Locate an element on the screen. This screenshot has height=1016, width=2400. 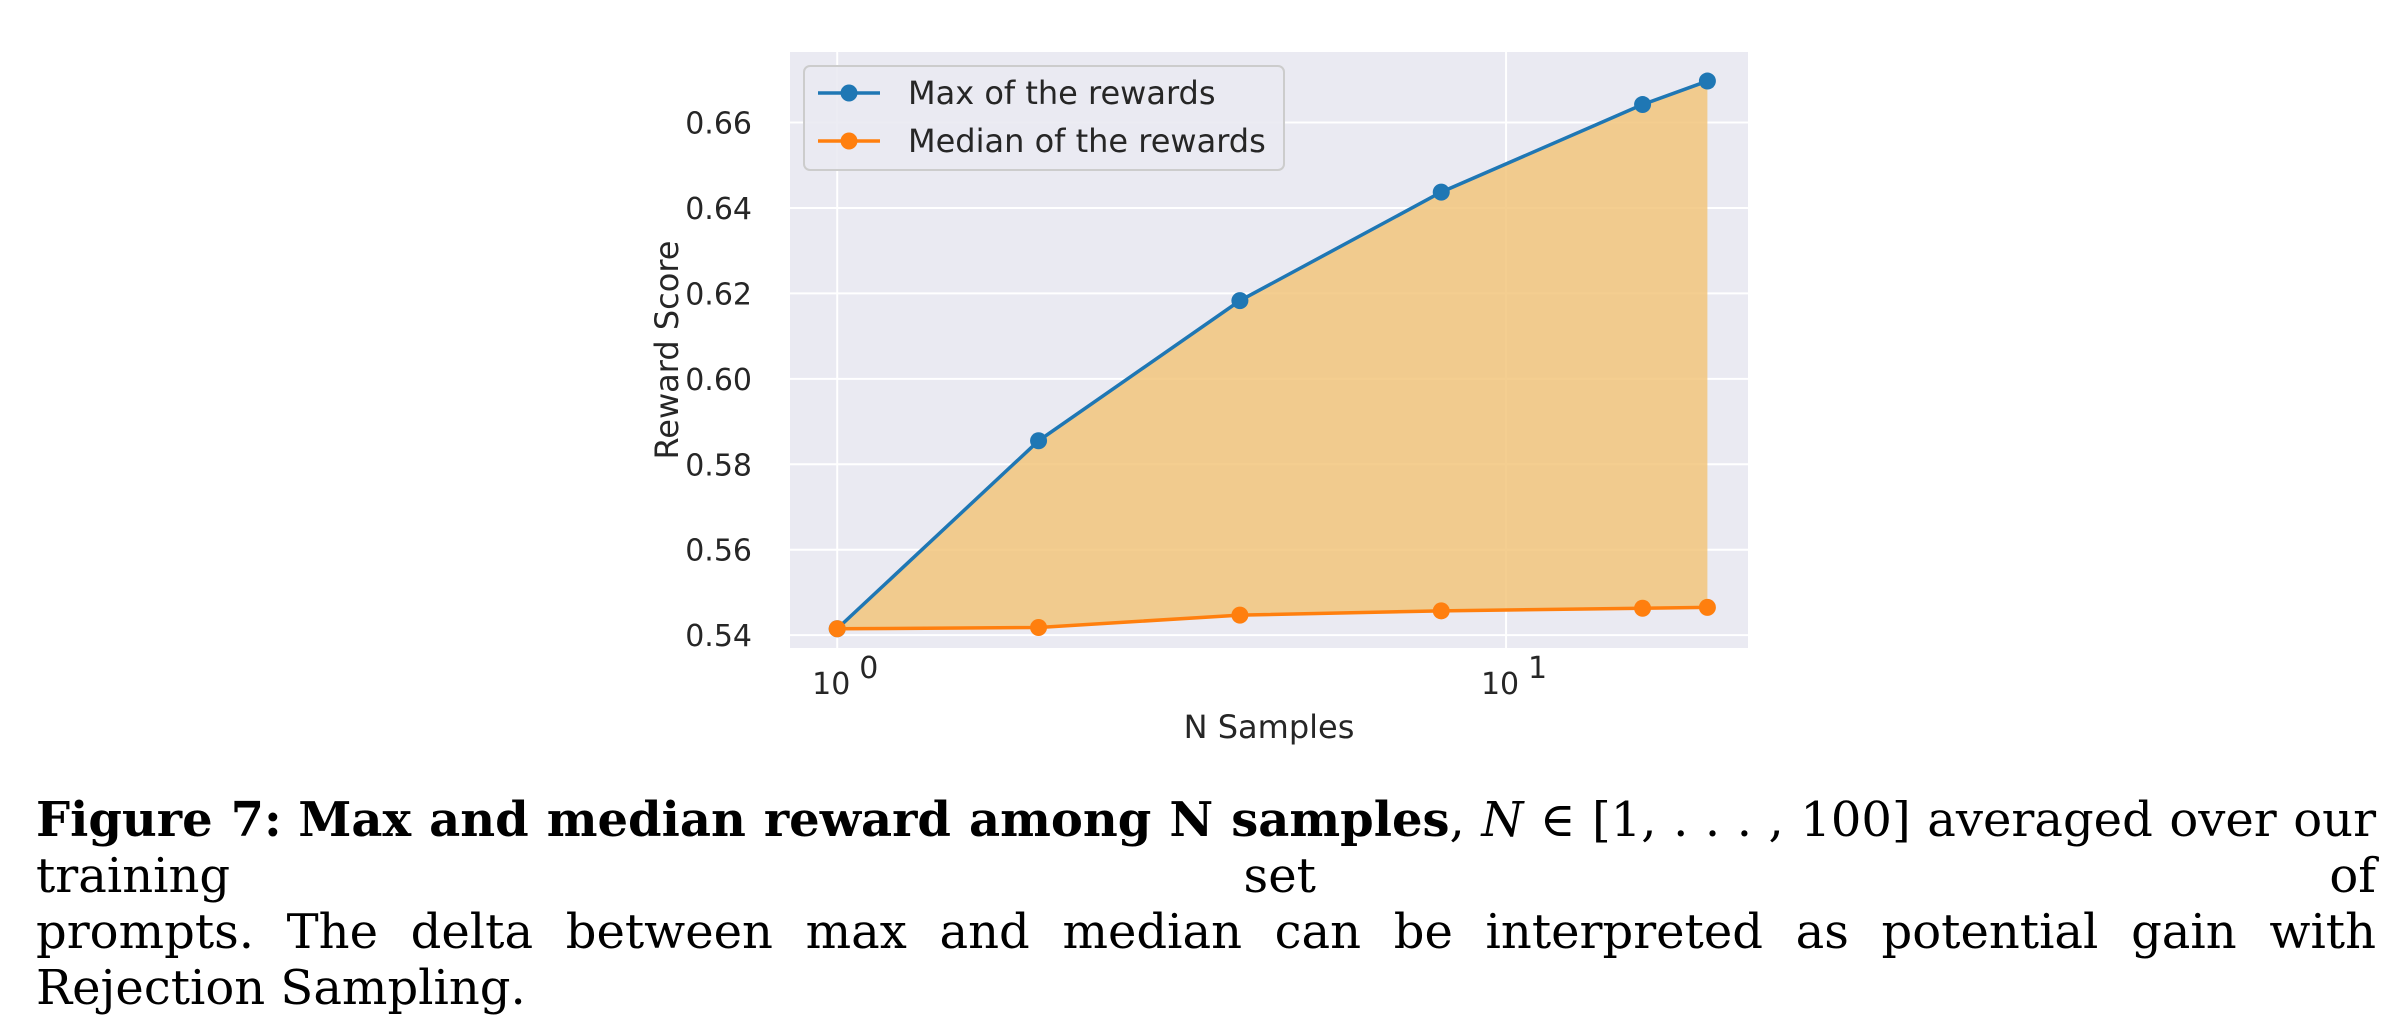
x-axis-label: N Samples is located at coordinates (1269, 727).